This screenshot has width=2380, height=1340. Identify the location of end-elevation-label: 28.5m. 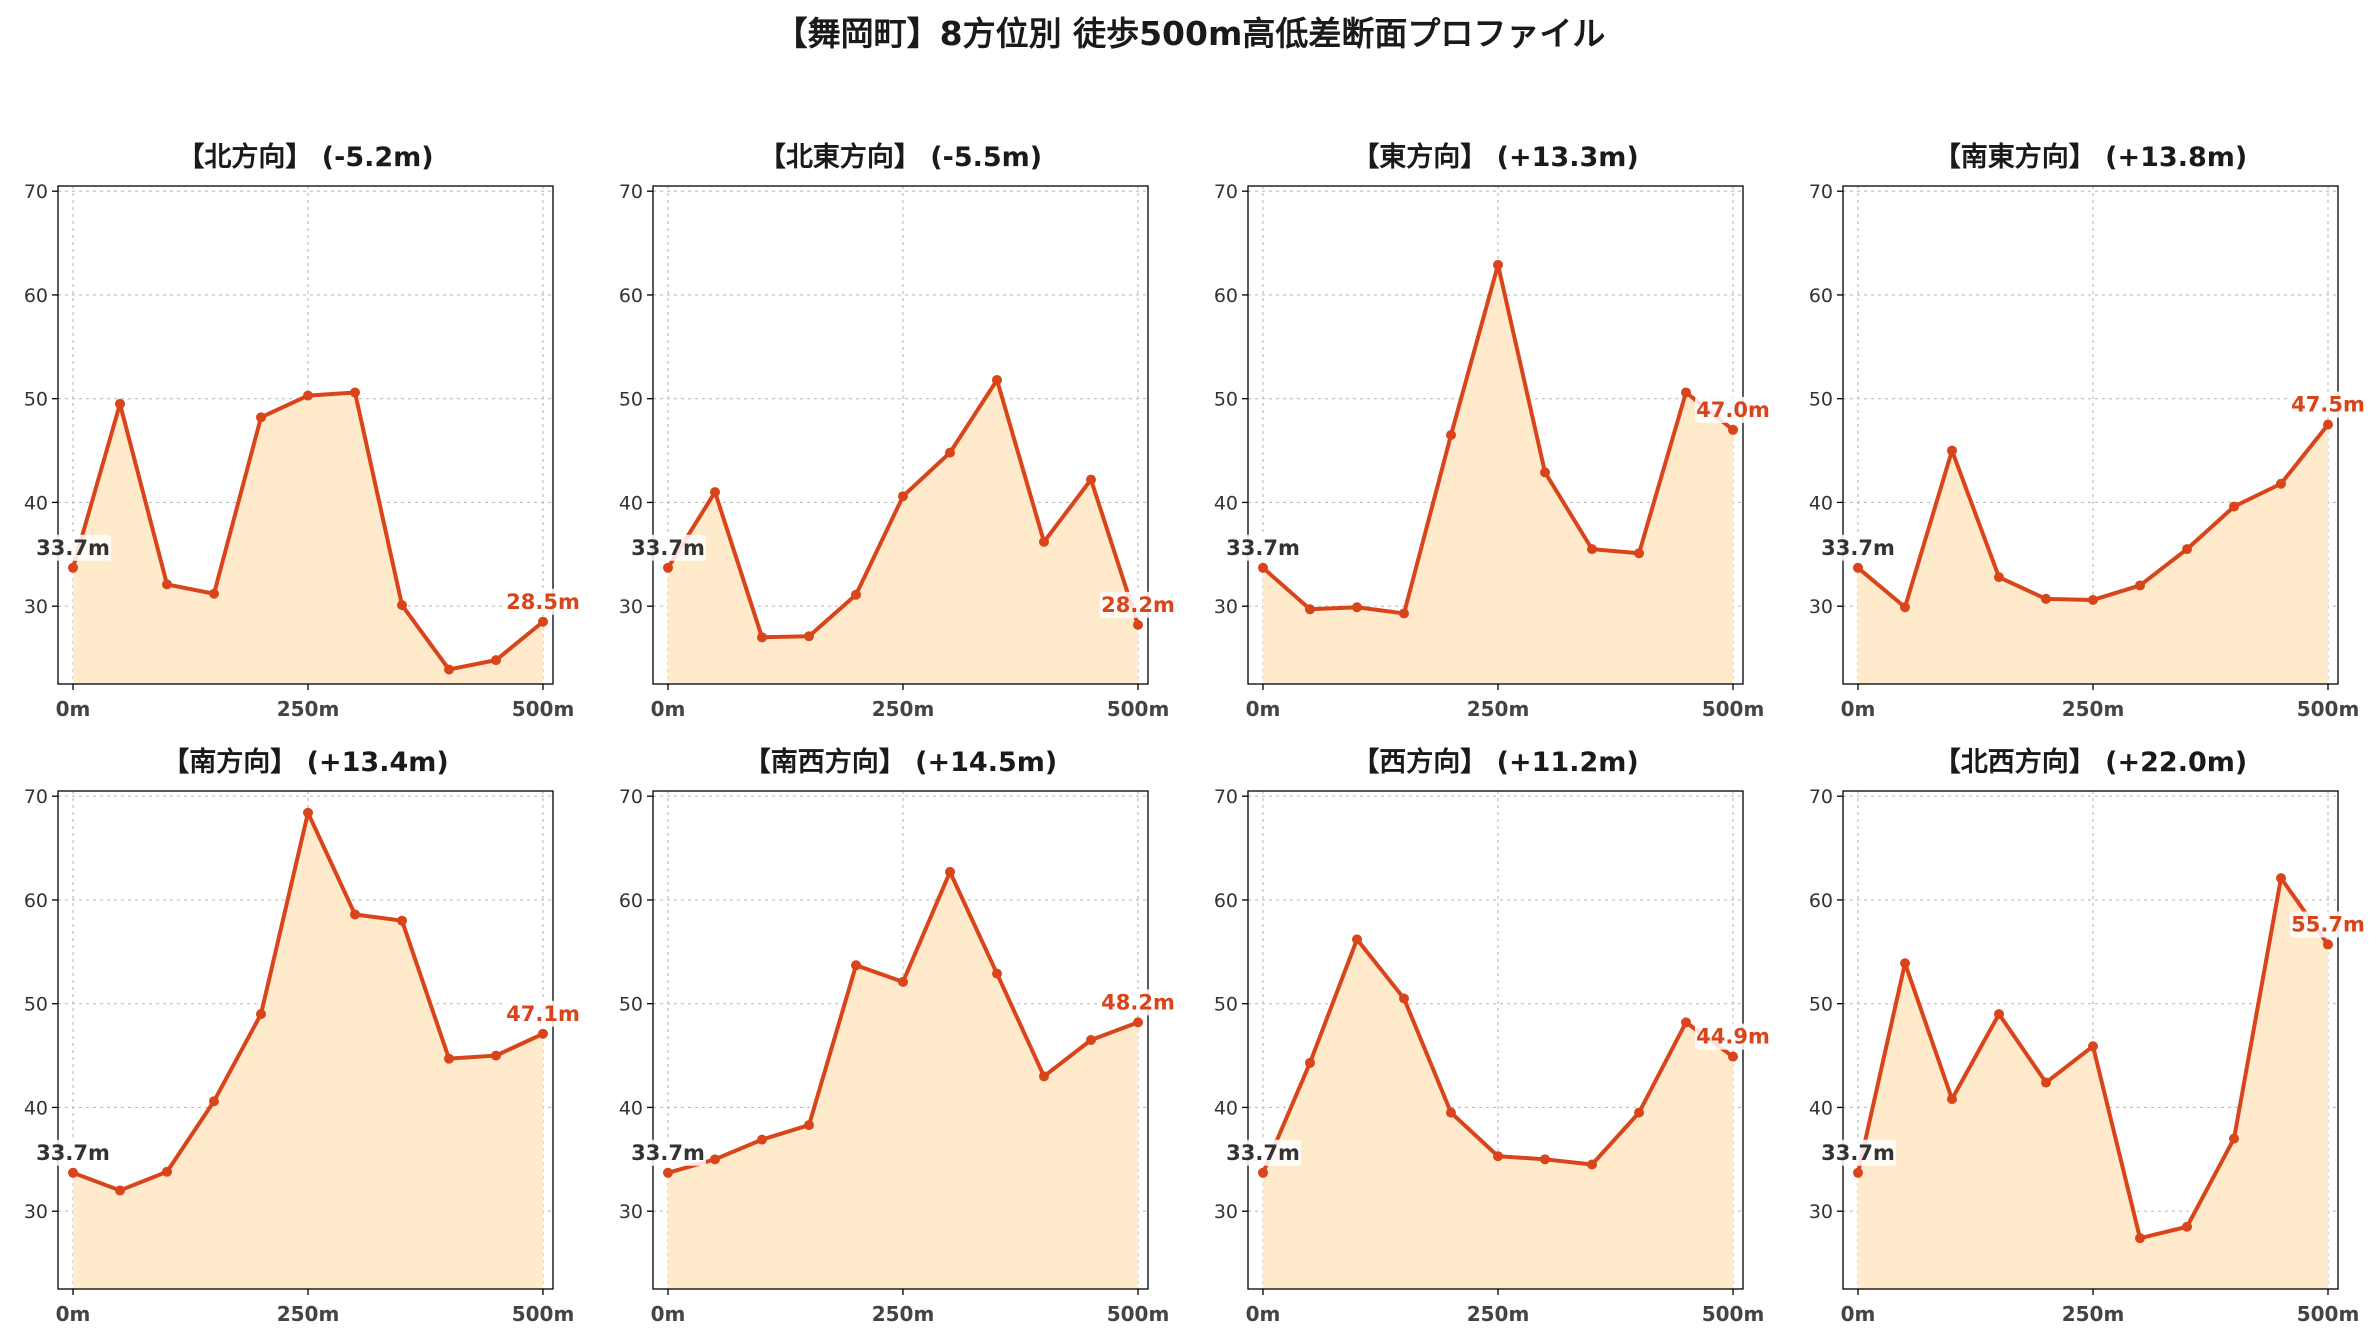
(543, 602).